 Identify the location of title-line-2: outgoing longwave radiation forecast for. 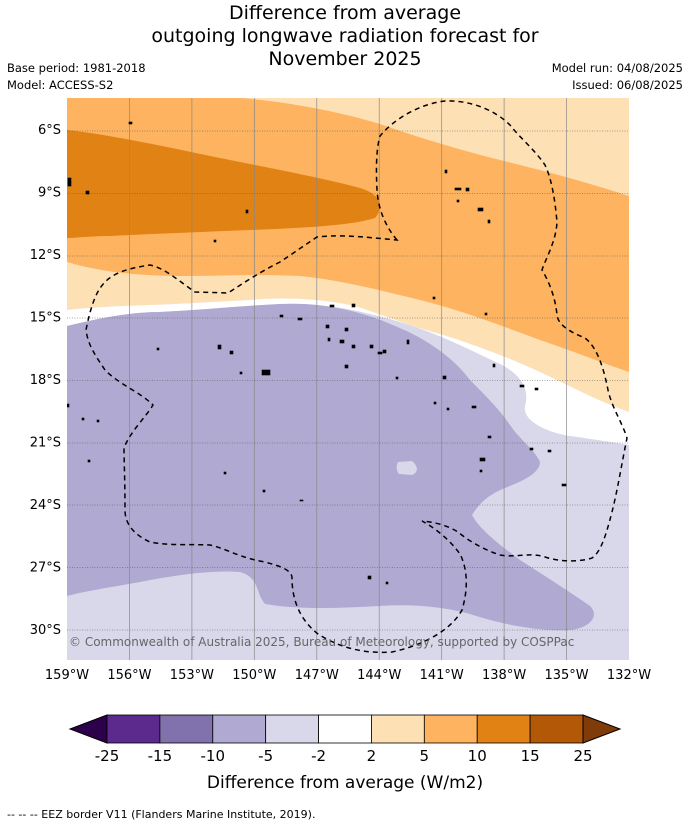
(345, 36).